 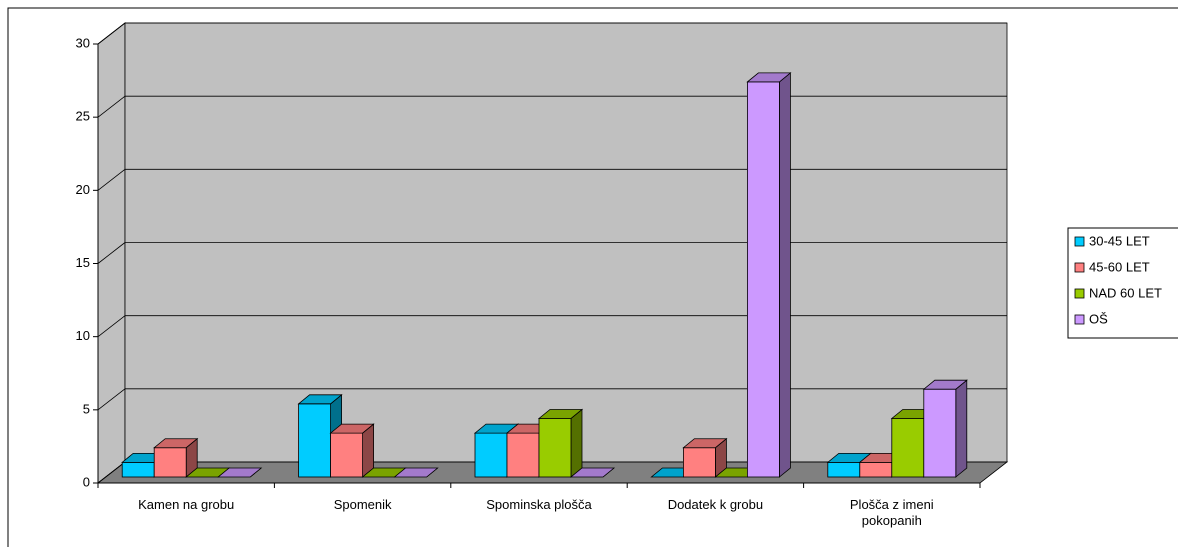 I want to click on x-tick-label: Plošča z imeni pokopanih, so click(x=891, y=512).